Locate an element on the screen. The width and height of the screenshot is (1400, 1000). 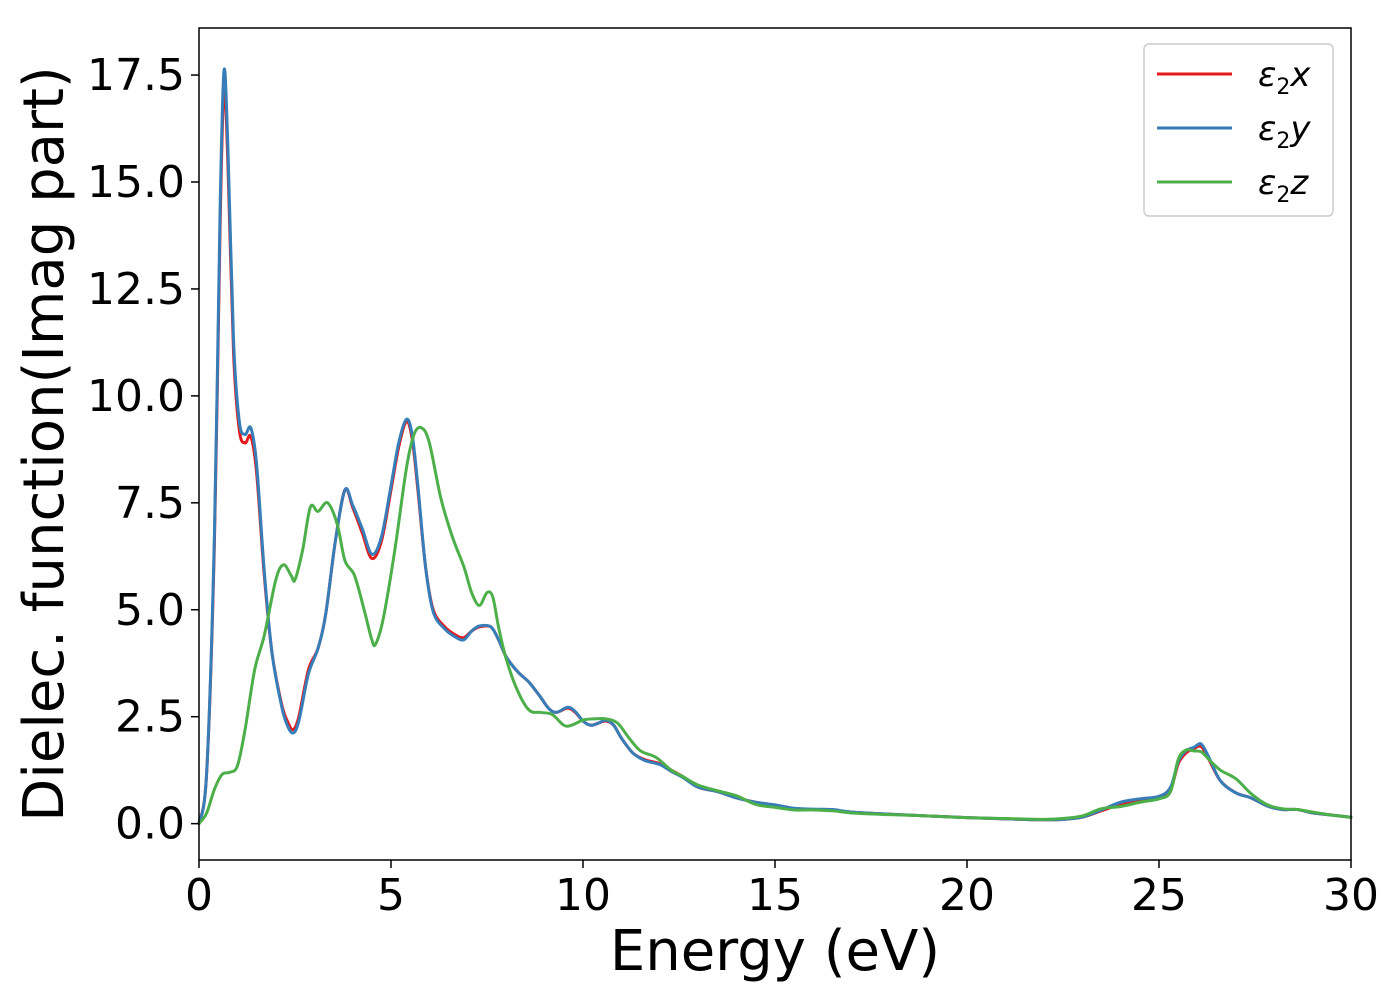
legend: ε2x ε2y ε2z is located at coordinates (1238, 130).